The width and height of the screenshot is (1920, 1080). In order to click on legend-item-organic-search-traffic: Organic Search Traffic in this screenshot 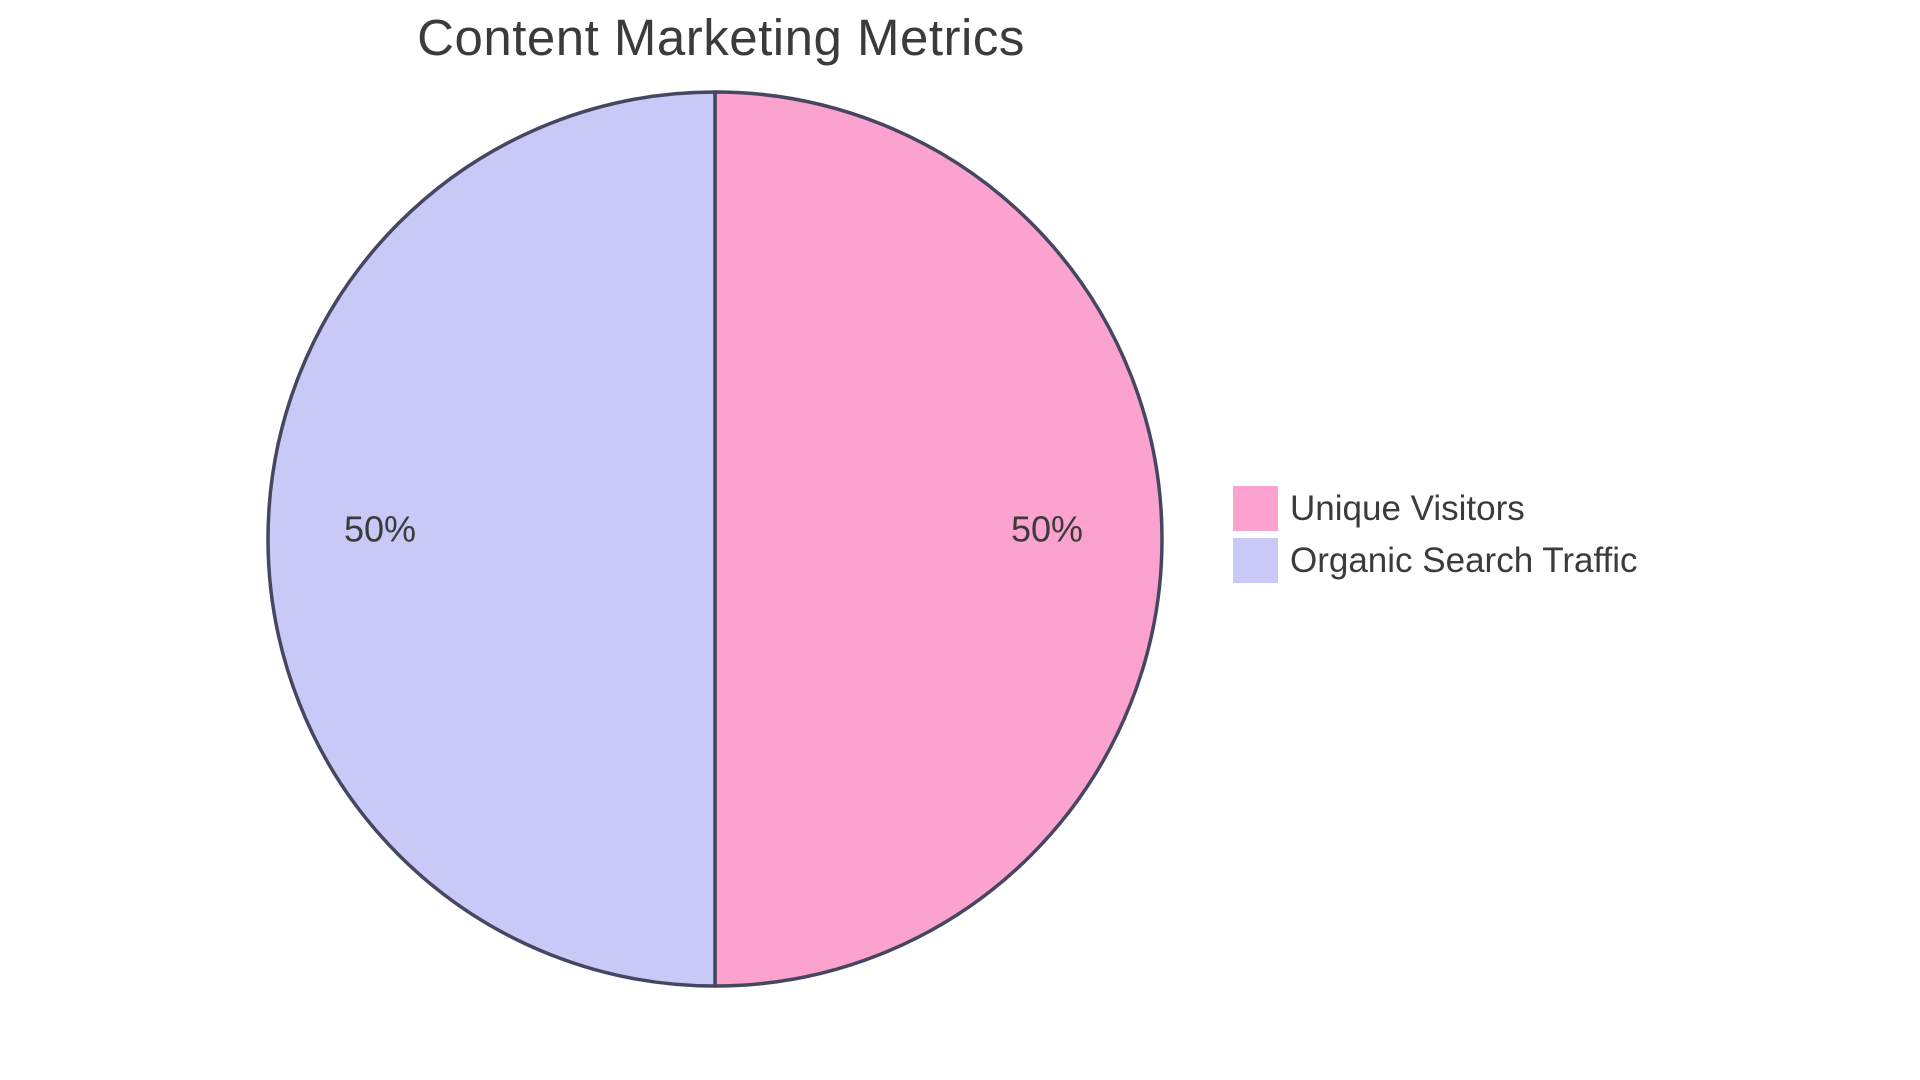, I will do `click(1435, 560)`.